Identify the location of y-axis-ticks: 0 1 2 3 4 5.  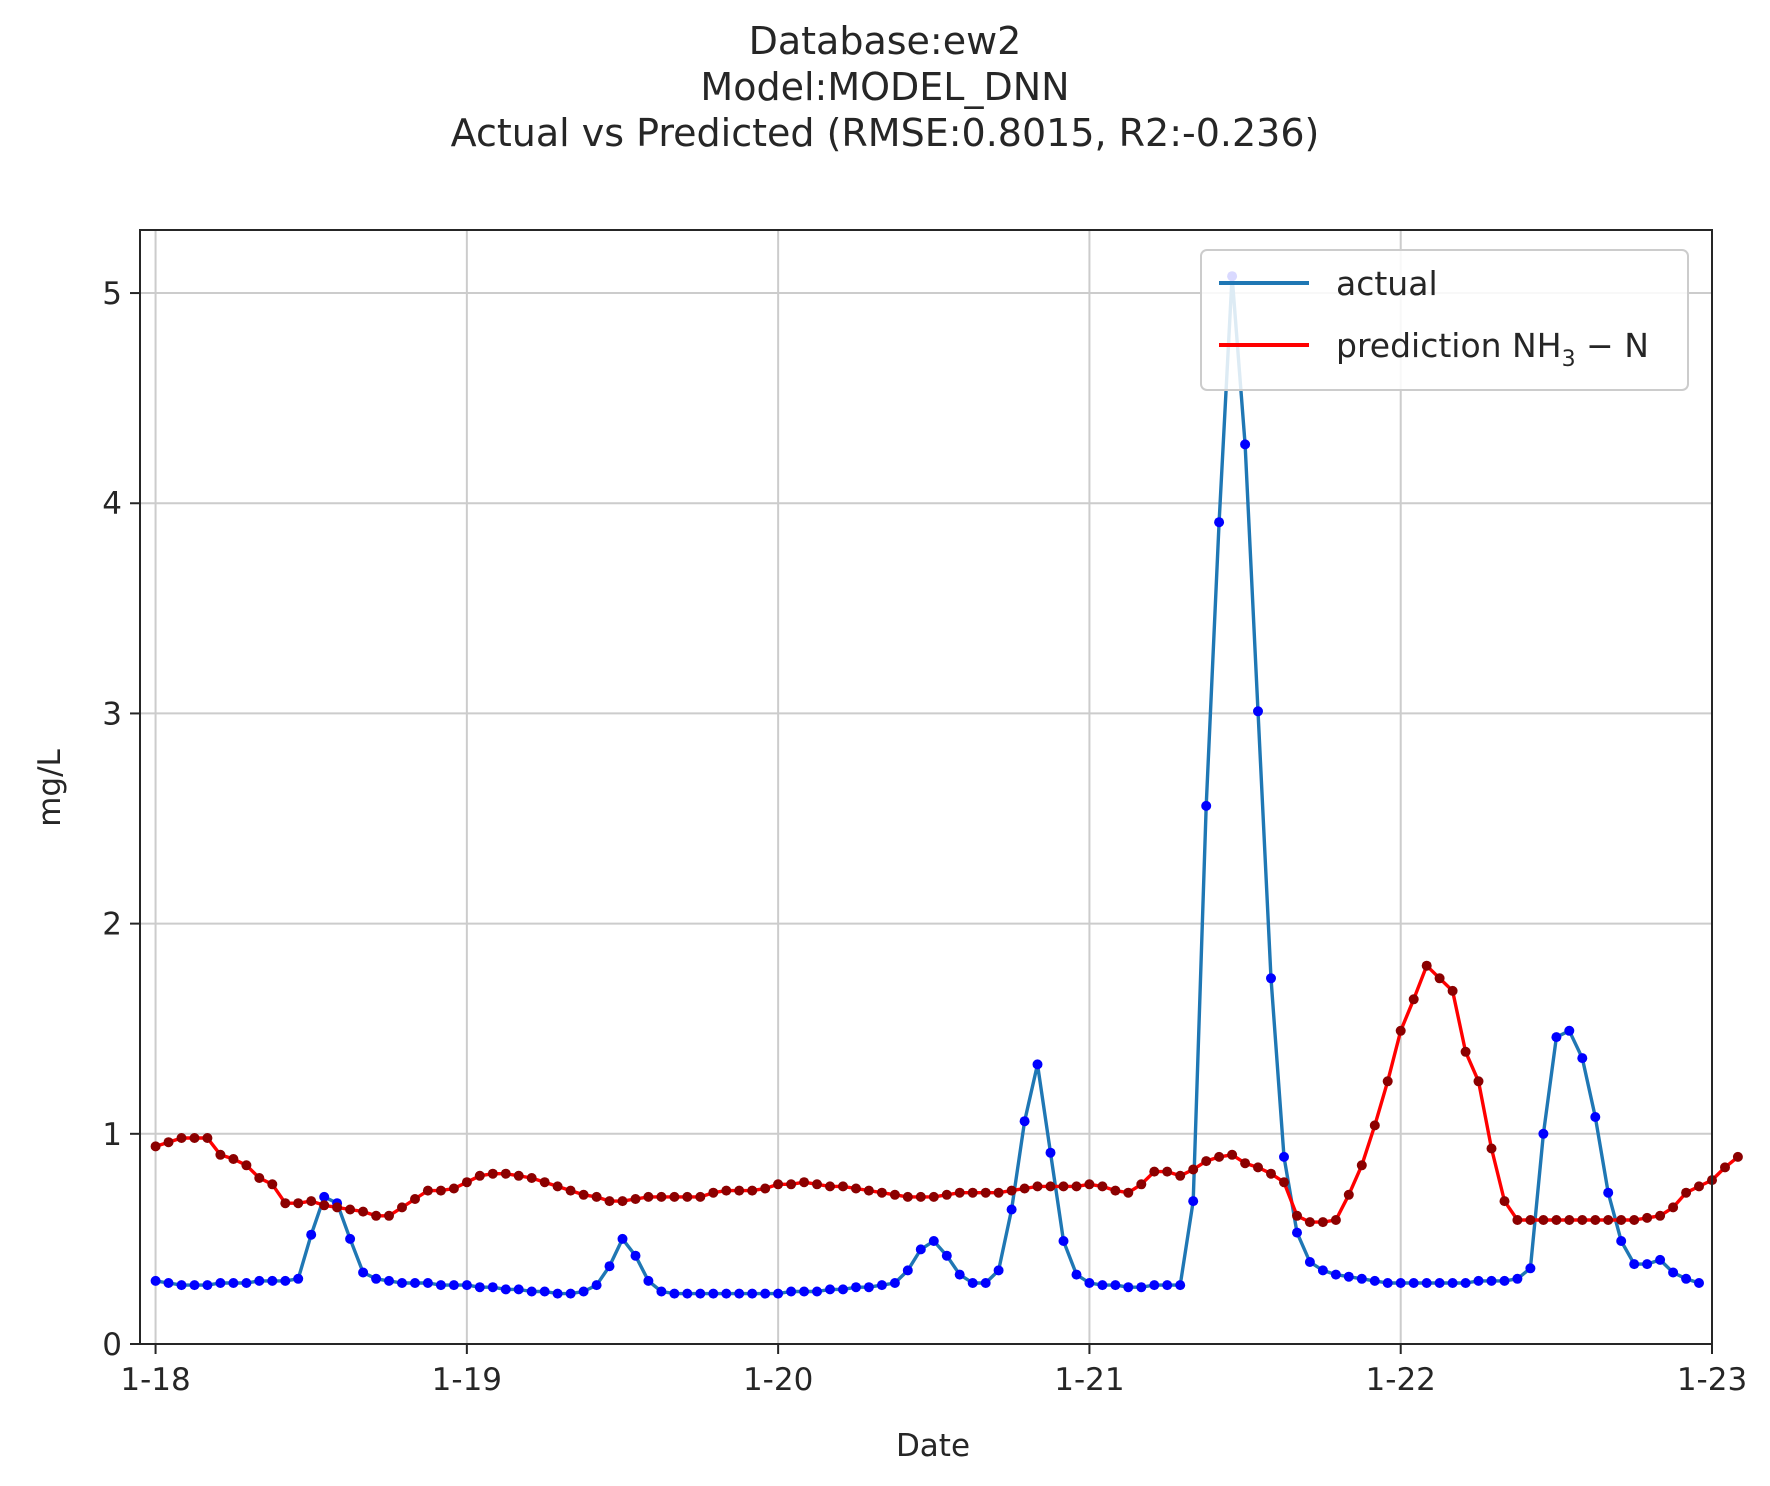
(121, 819).